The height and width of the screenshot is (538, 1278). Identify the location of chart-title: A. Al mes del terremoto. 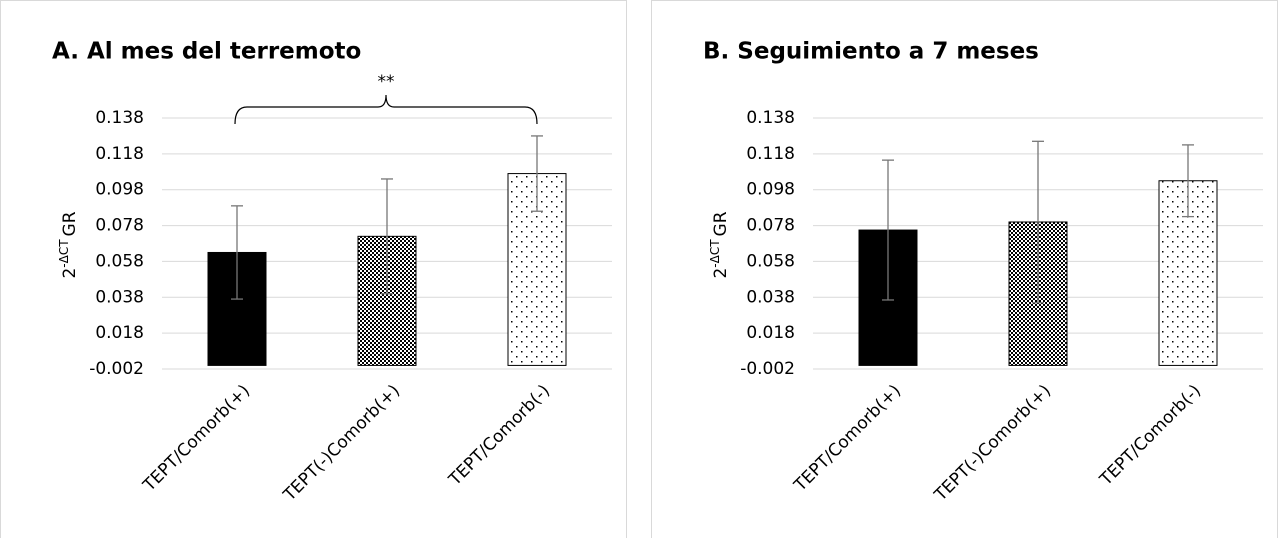
(206, 52).